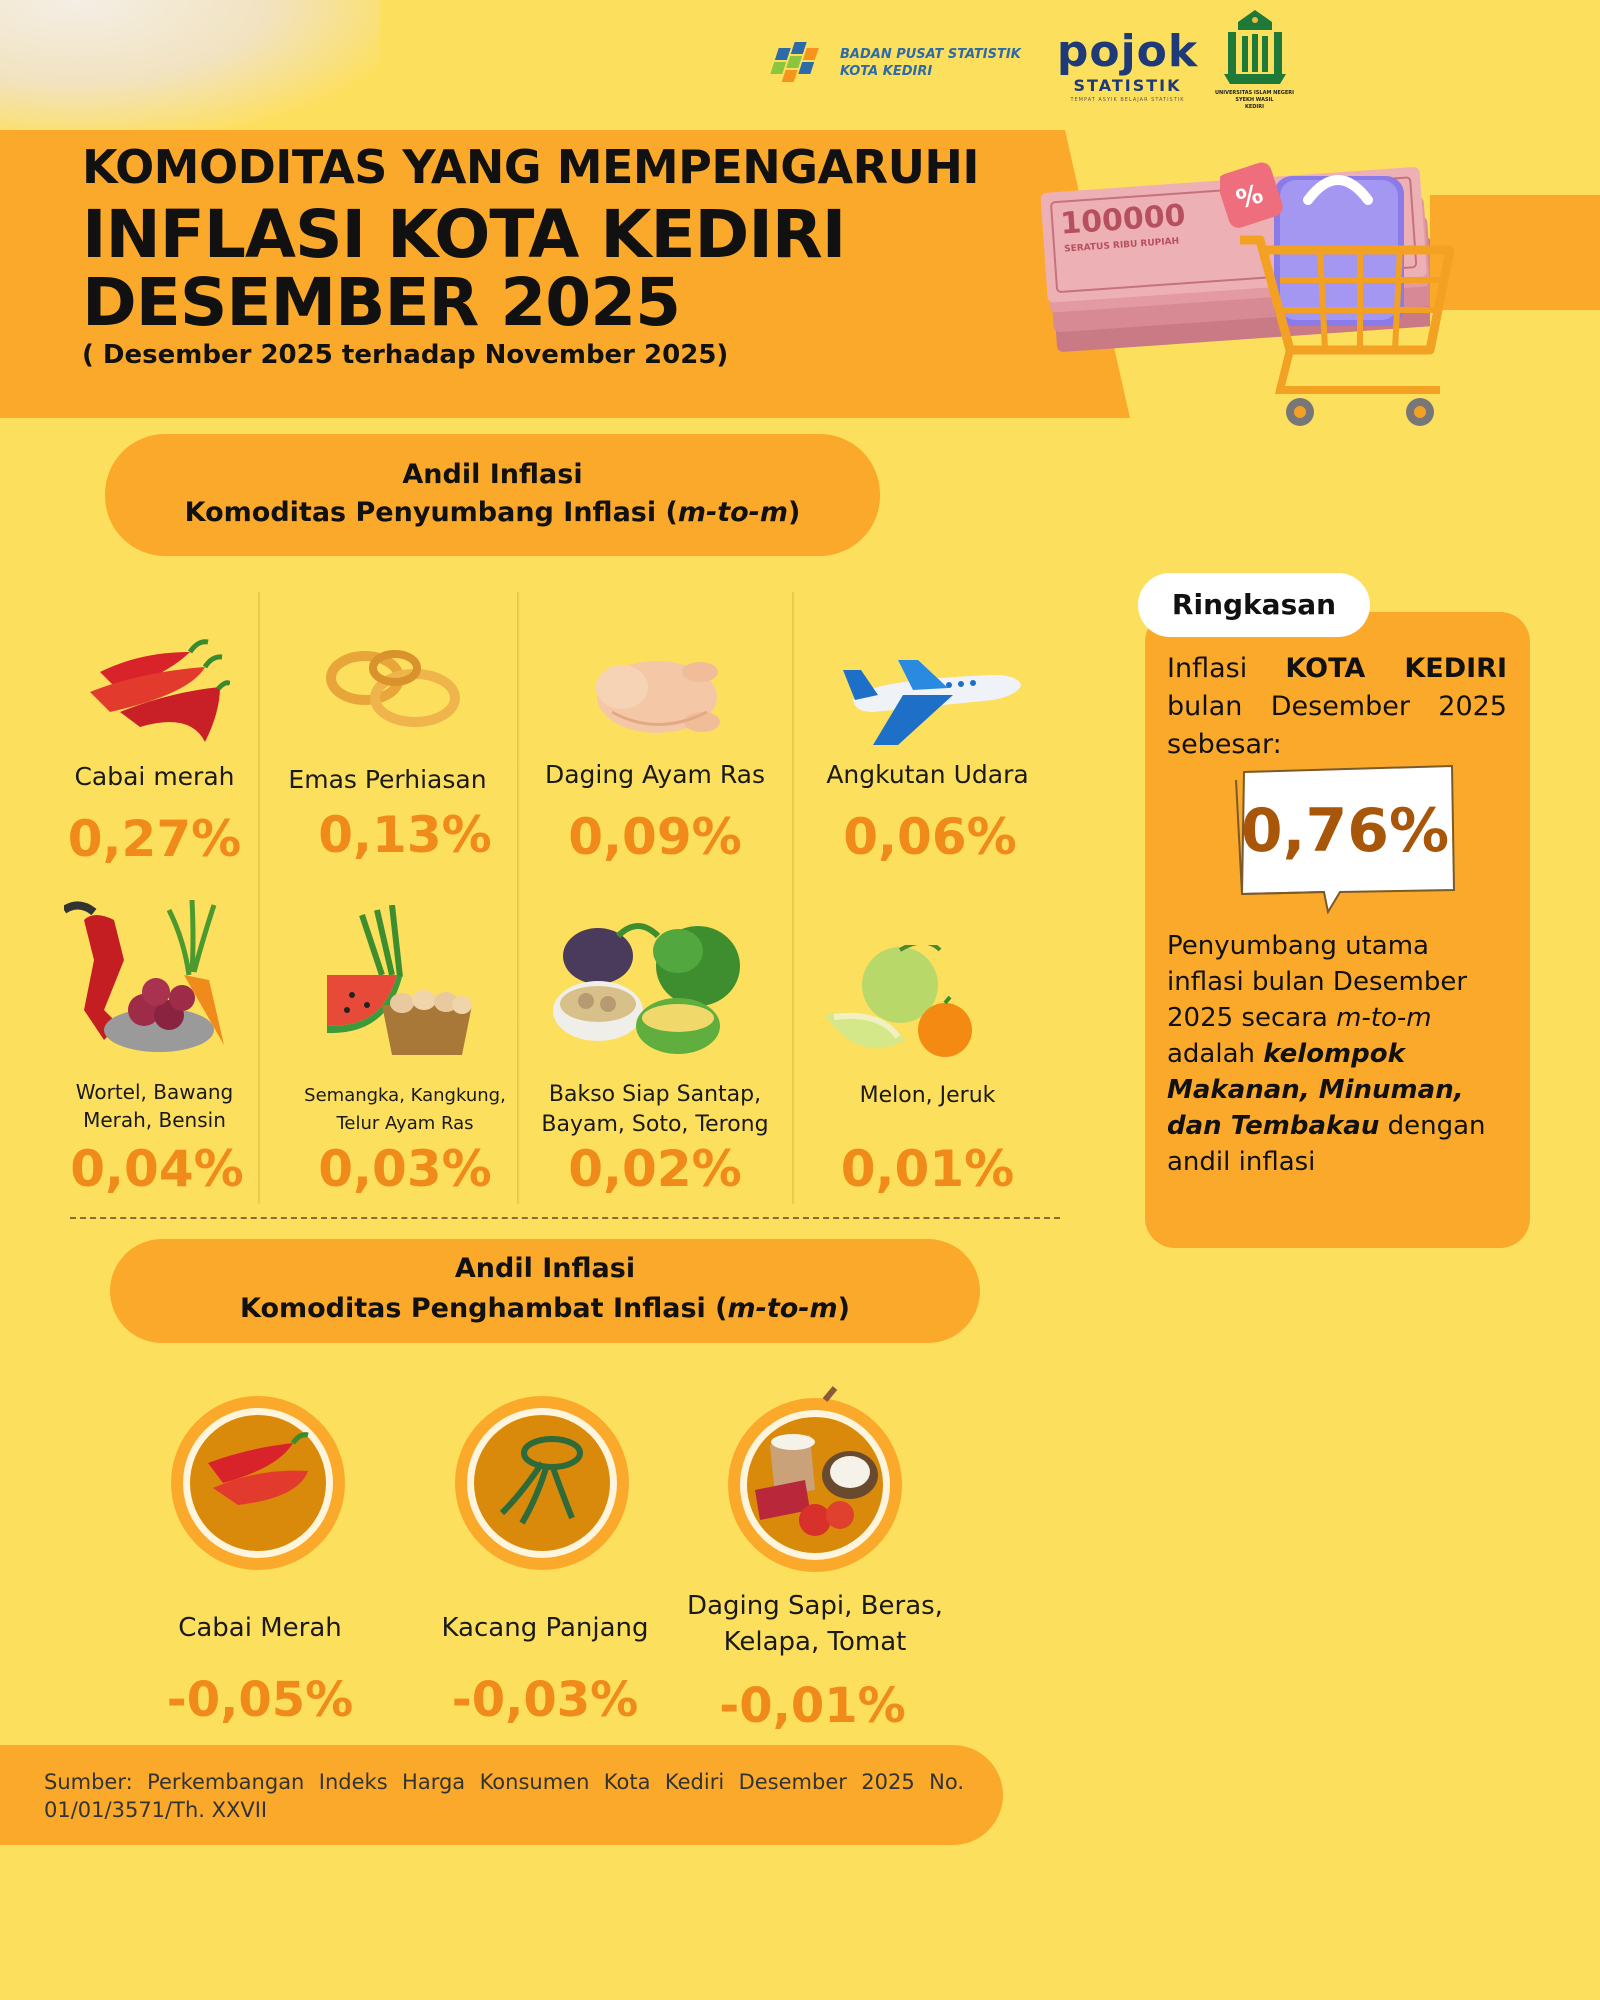  What do you see at coordinates (154, 1092) in the screenshot?
I see `contributor-name-line-1: Wortel, Bawang` at bounding box center [154, 1092].